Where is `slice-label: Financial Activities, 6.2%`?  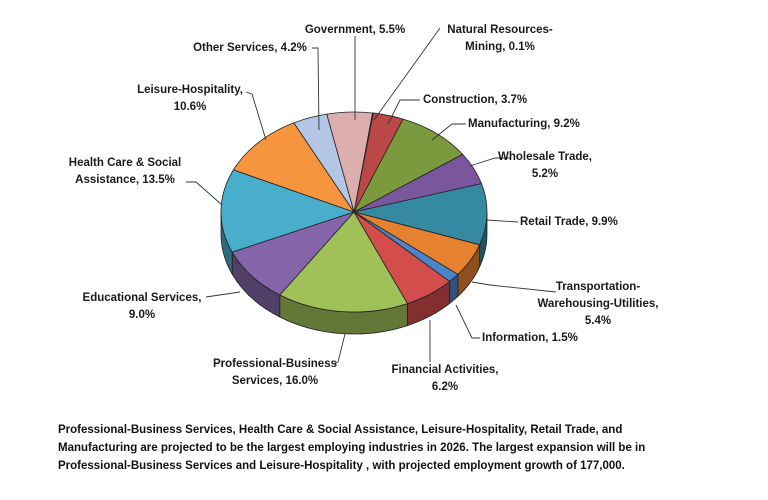 slice-label: Financial Activities, 6.2% is located at coordinates (445, 379).